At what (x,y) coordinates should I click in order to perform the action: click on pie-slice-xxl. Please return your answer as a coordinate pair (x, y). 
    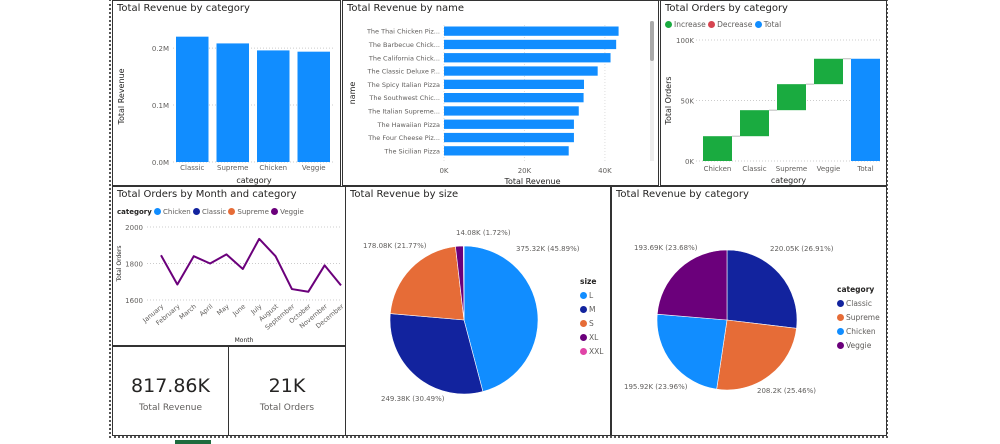
    Looking at the image, I should click on (464, 283).